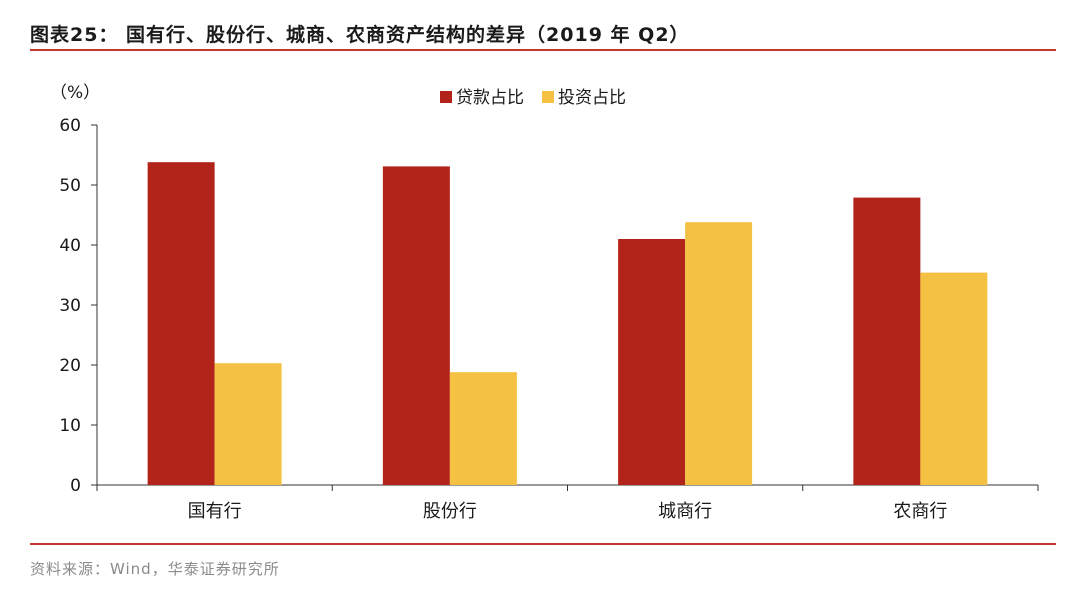  What do you see at coordinates (490, 98) in the screenshot?
I see `legend-label: 贷款占比` at bounding box center [490, 98].